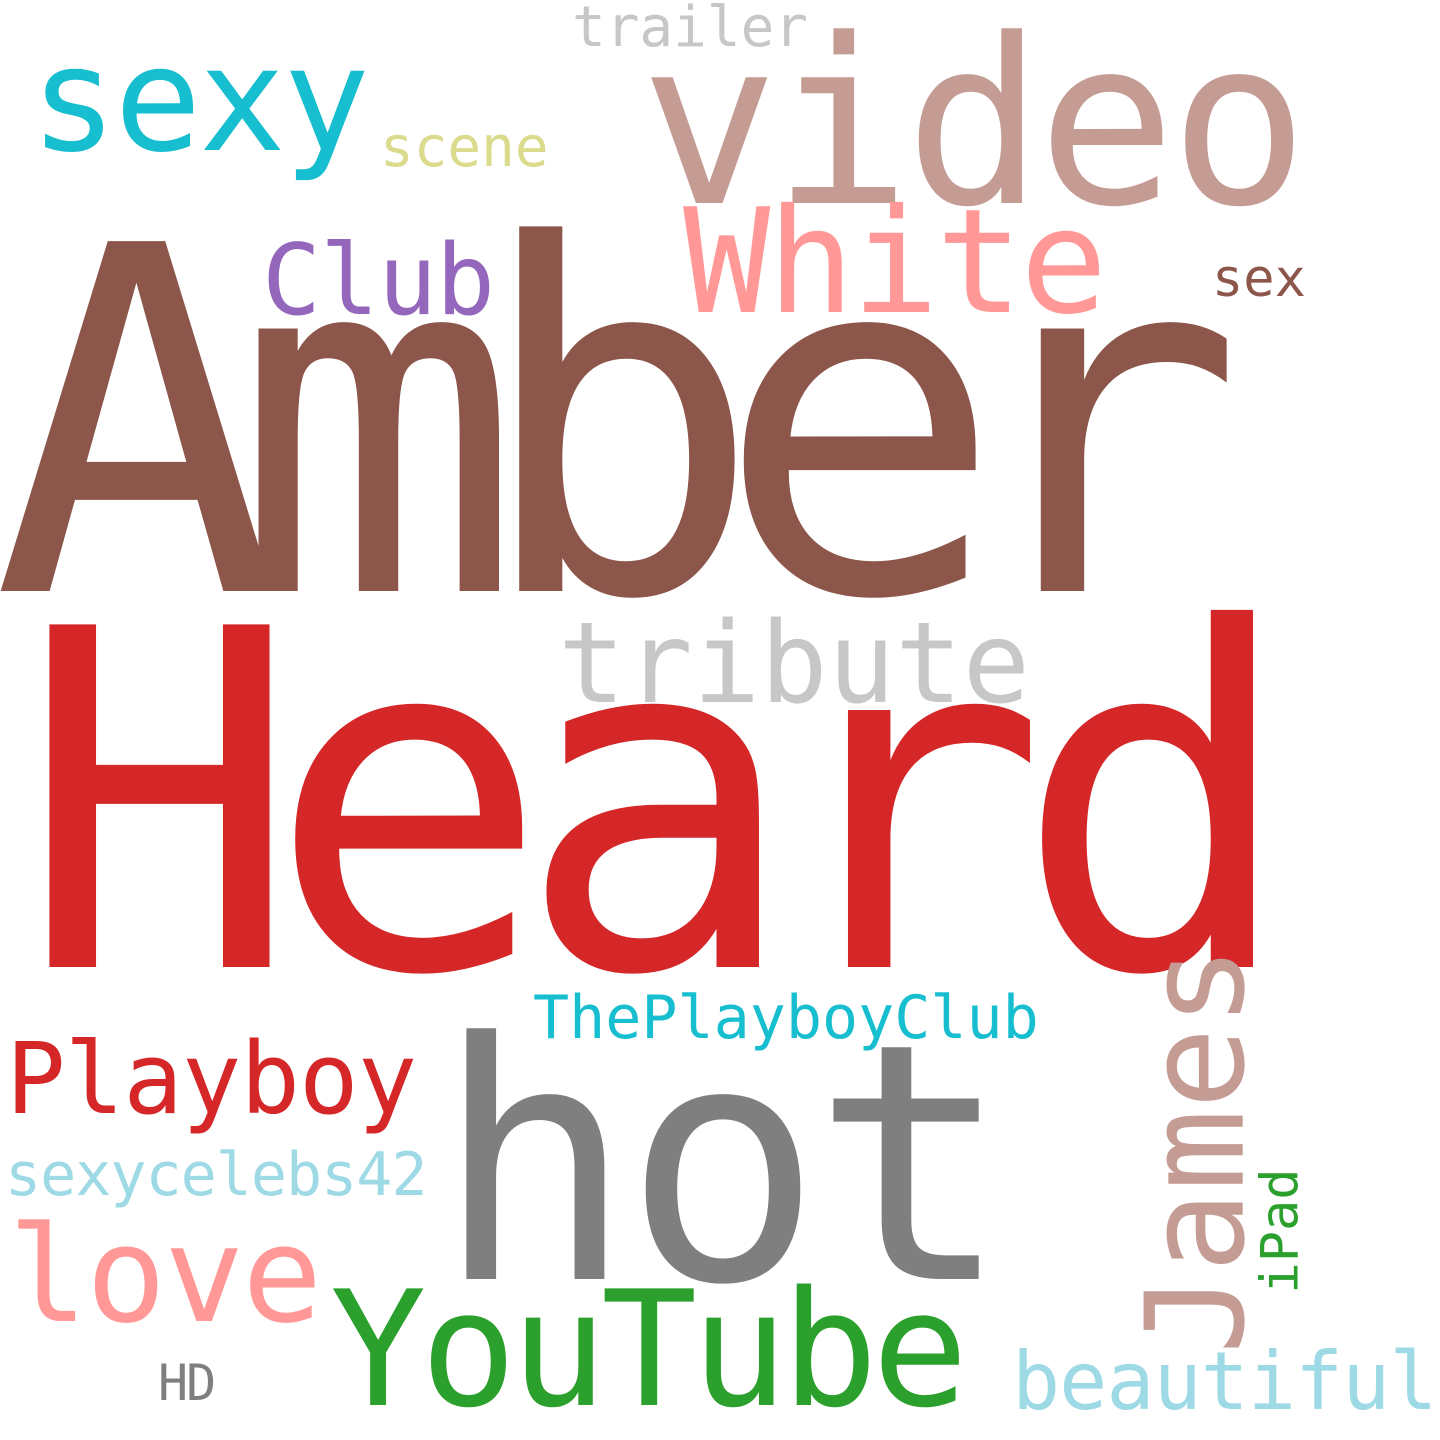  What do you see at coordinates (211, 1079) in the screenshot?
I see `word-playboy: Playboy` at bounding box center [211, 1079].